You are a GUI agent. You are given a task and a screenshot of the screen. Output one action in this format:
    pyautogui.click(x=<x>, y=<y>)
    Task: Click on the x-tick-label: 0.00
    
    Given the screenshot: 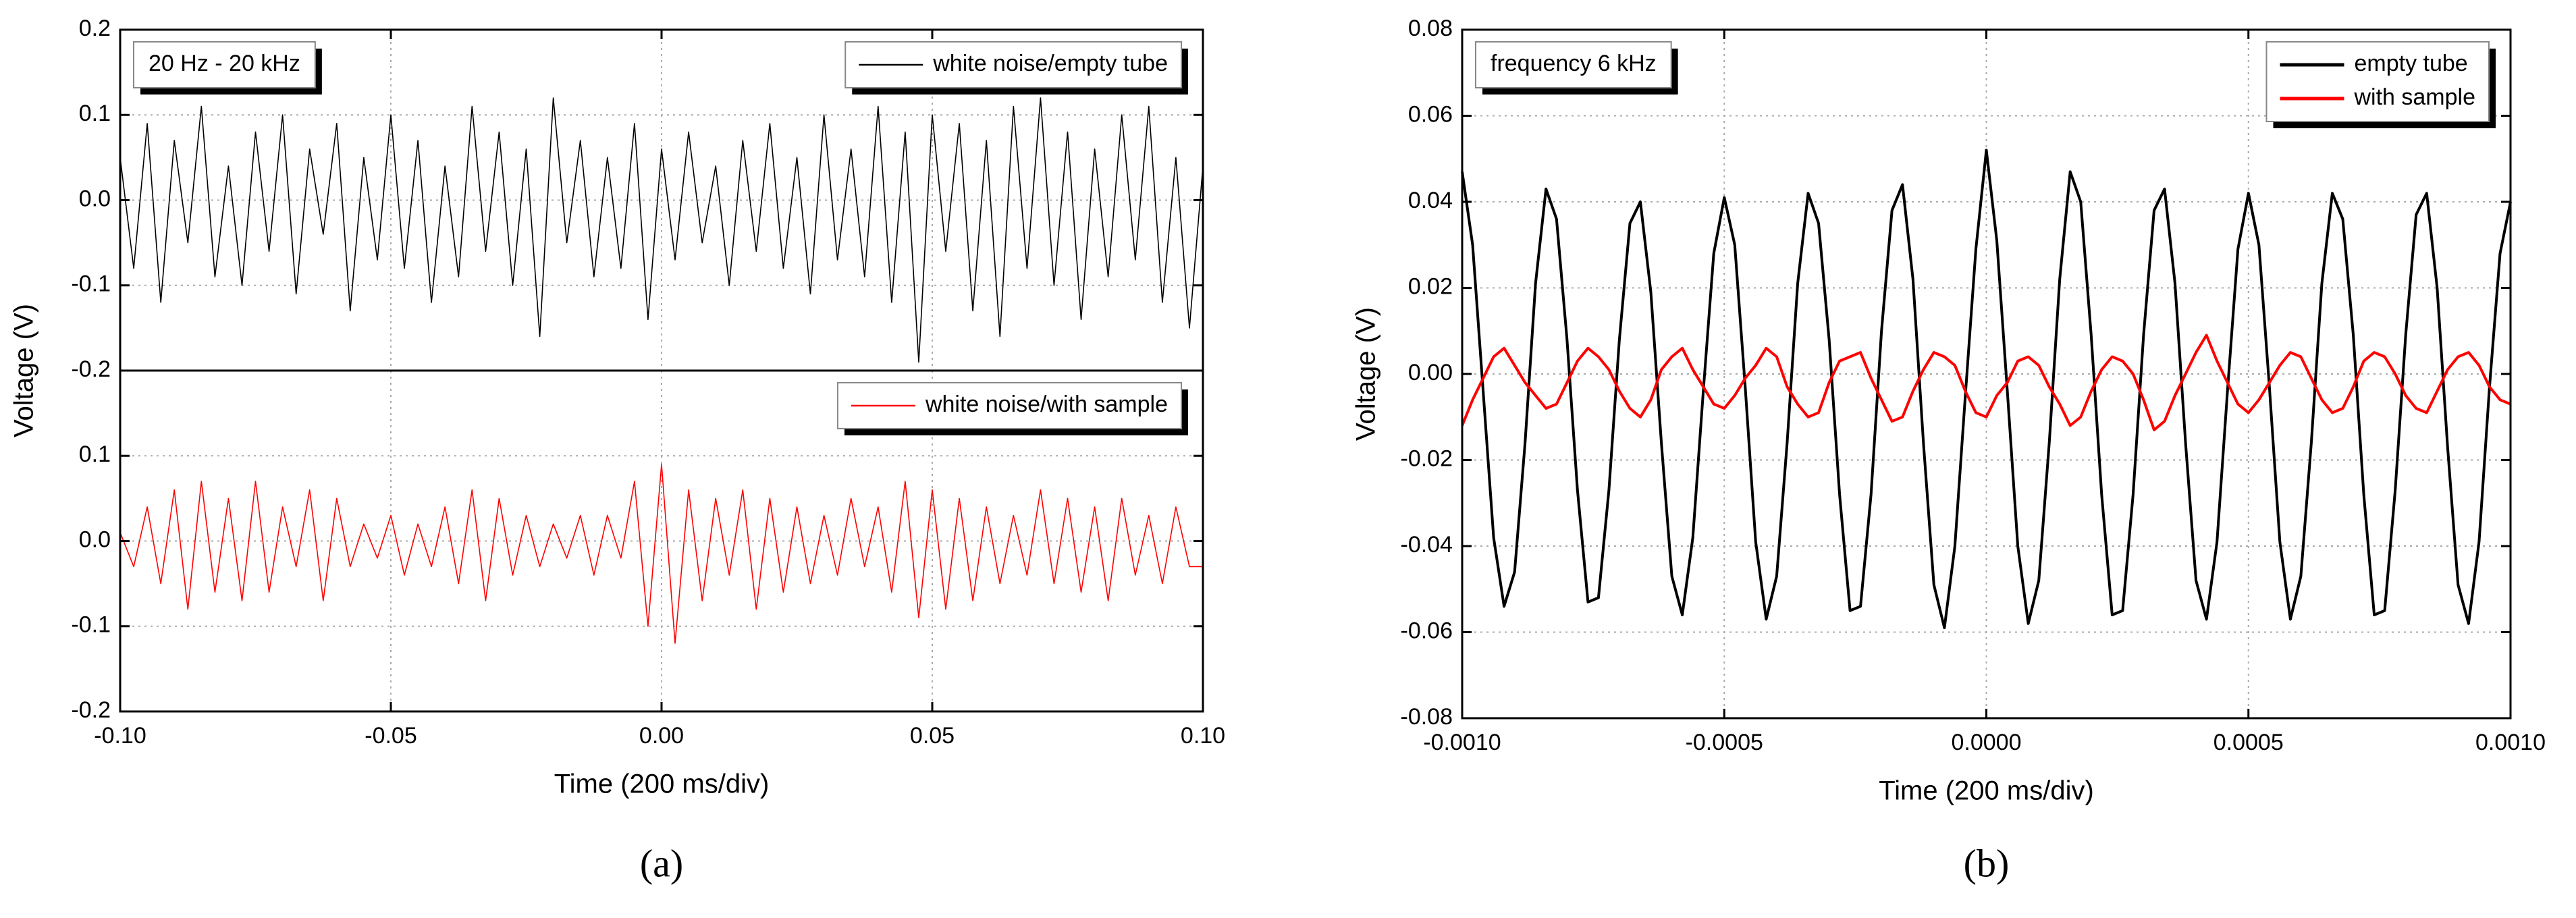 What is the action you would take?
    pyautogui.click(x=662, y=736)
    